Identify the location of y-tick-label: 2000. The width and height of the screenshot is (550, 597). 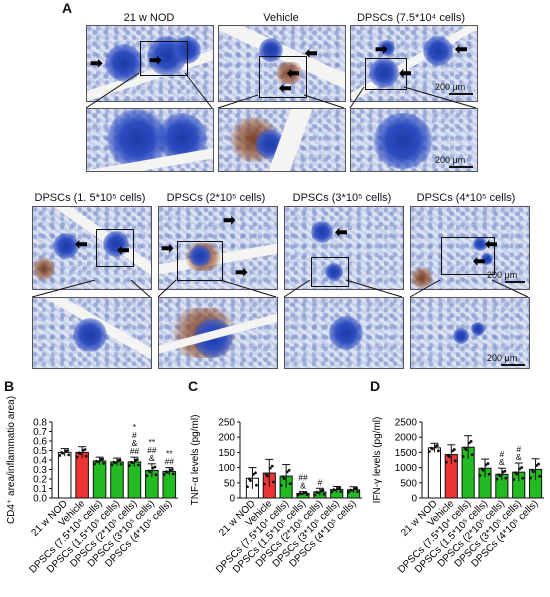
(406, 438).